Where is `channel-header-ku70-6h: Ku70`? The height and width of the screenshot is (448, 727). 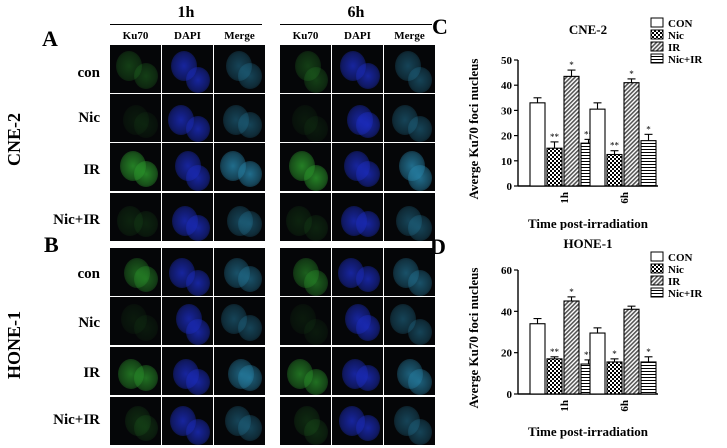
channel-header-ku70-6h: Ku70 is located at coordinates (305, 36).